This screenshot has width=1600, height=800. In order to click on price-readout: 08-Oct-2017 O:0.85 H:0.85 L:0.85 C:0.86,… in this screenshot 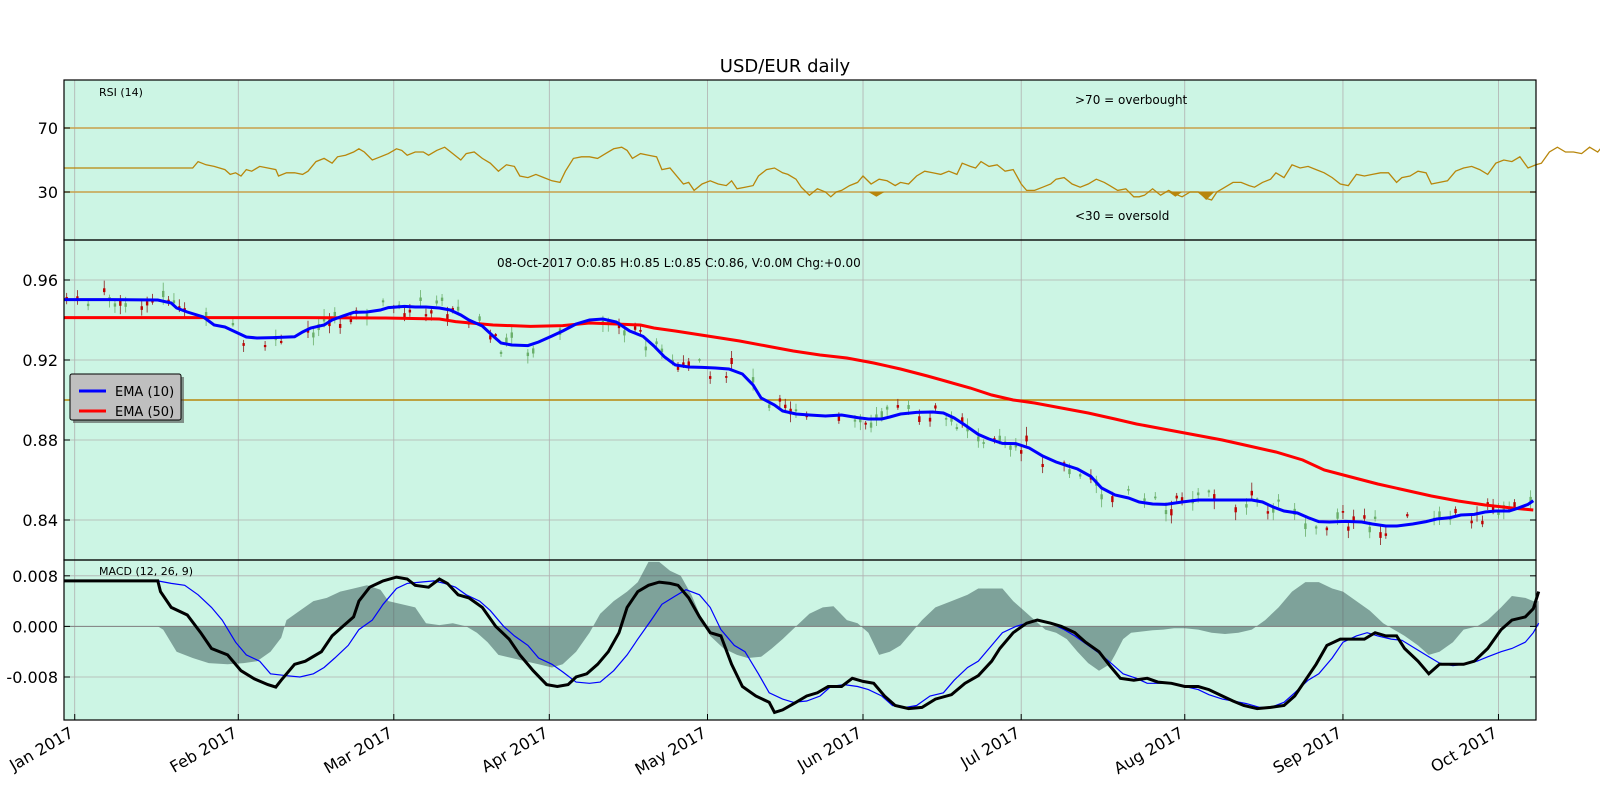, I will do `click(679, 263)`.